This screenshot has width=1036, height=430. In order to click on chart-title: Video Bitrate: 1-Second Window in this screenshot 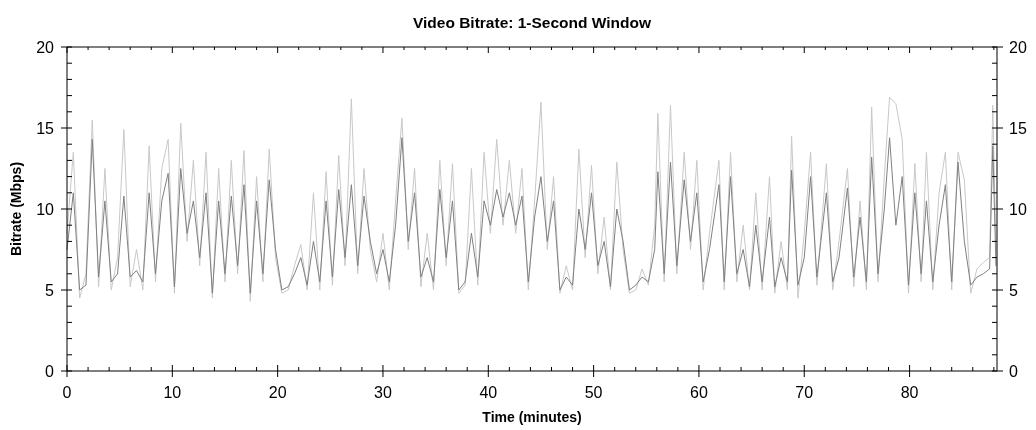, I will do `click(532, 22)`.